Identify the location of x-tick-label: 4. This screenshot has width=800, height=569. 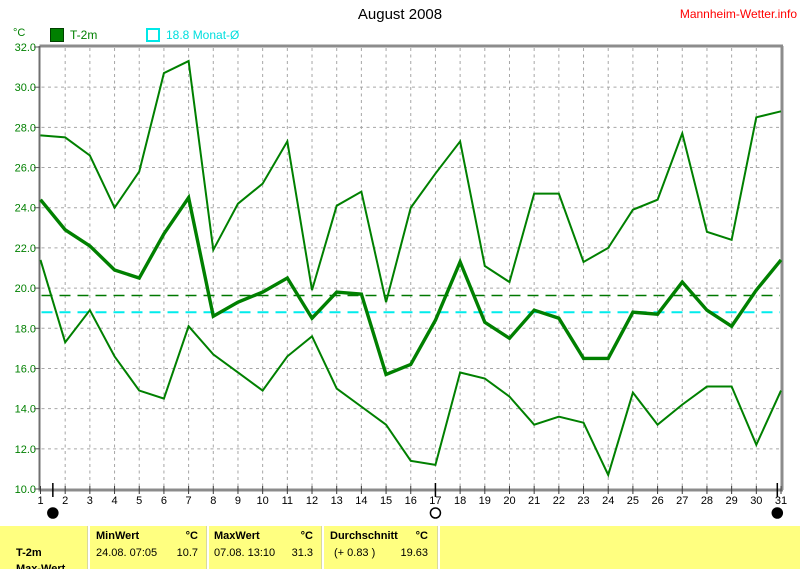
(114, 501).